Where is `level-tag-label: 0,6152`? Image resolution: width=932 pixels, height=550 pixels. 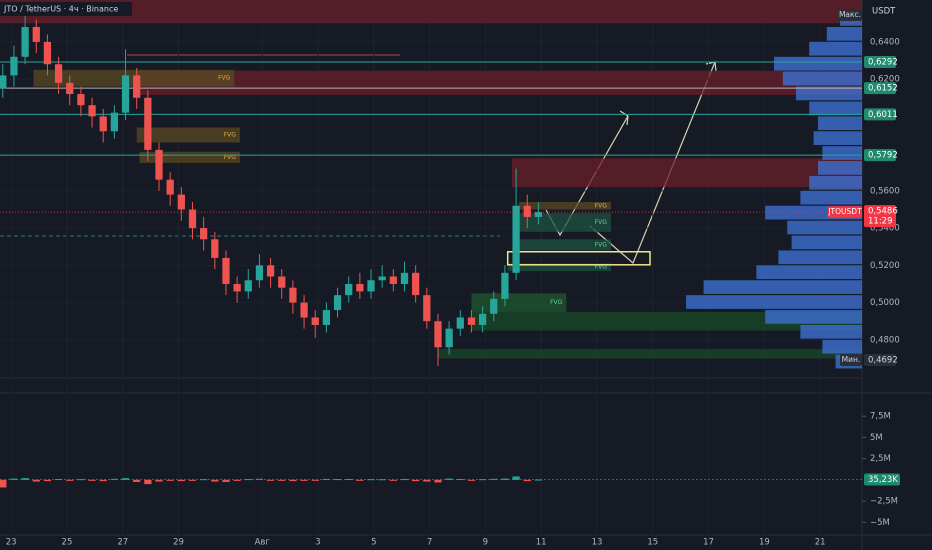
level-tag-label: 0,6152 is located at coordinates (883, 89).